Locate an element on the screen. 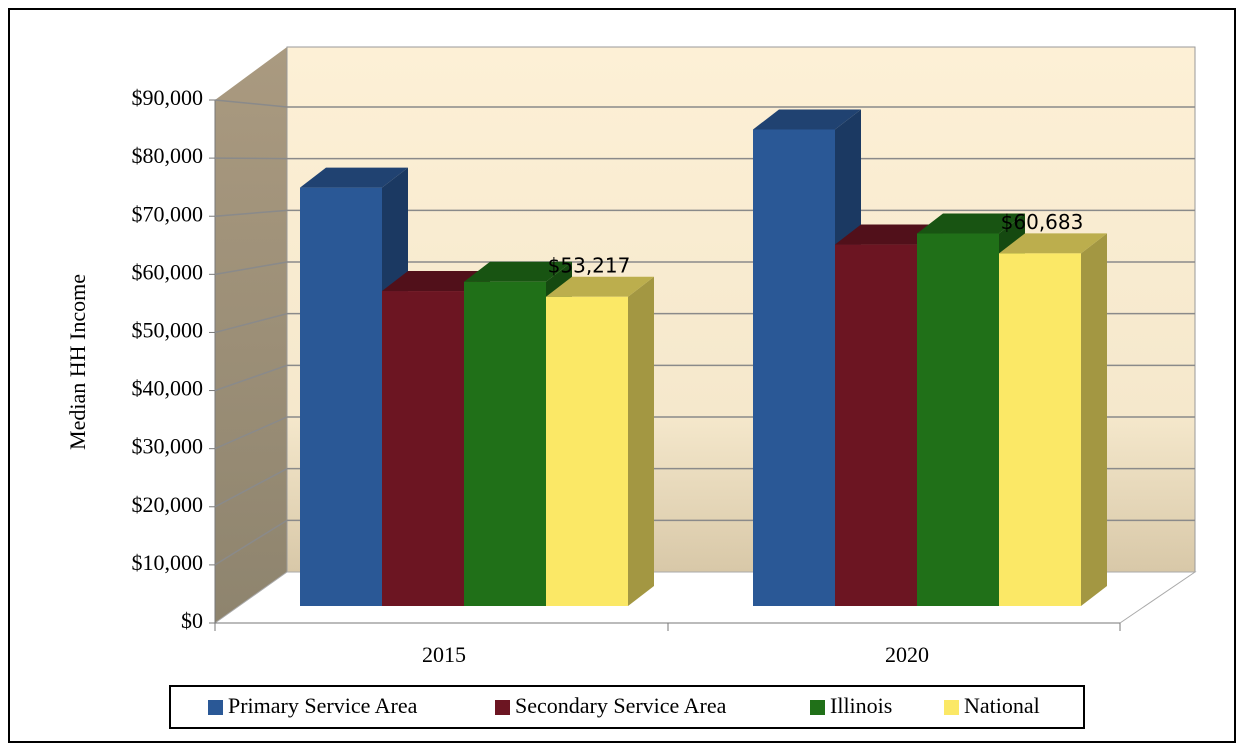 This screenshot has width=1244, height=756. legend-label: National is located at coordinates (1002, 705).